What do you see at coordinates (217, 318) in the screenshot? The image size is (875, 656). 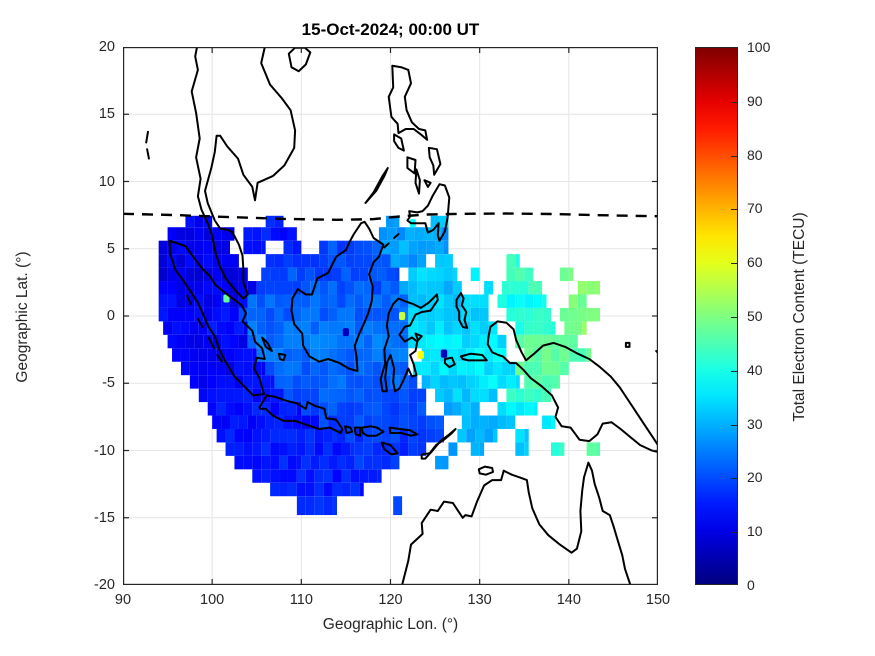 I see `coastline-sumatra` at bounding box center [217, 318].